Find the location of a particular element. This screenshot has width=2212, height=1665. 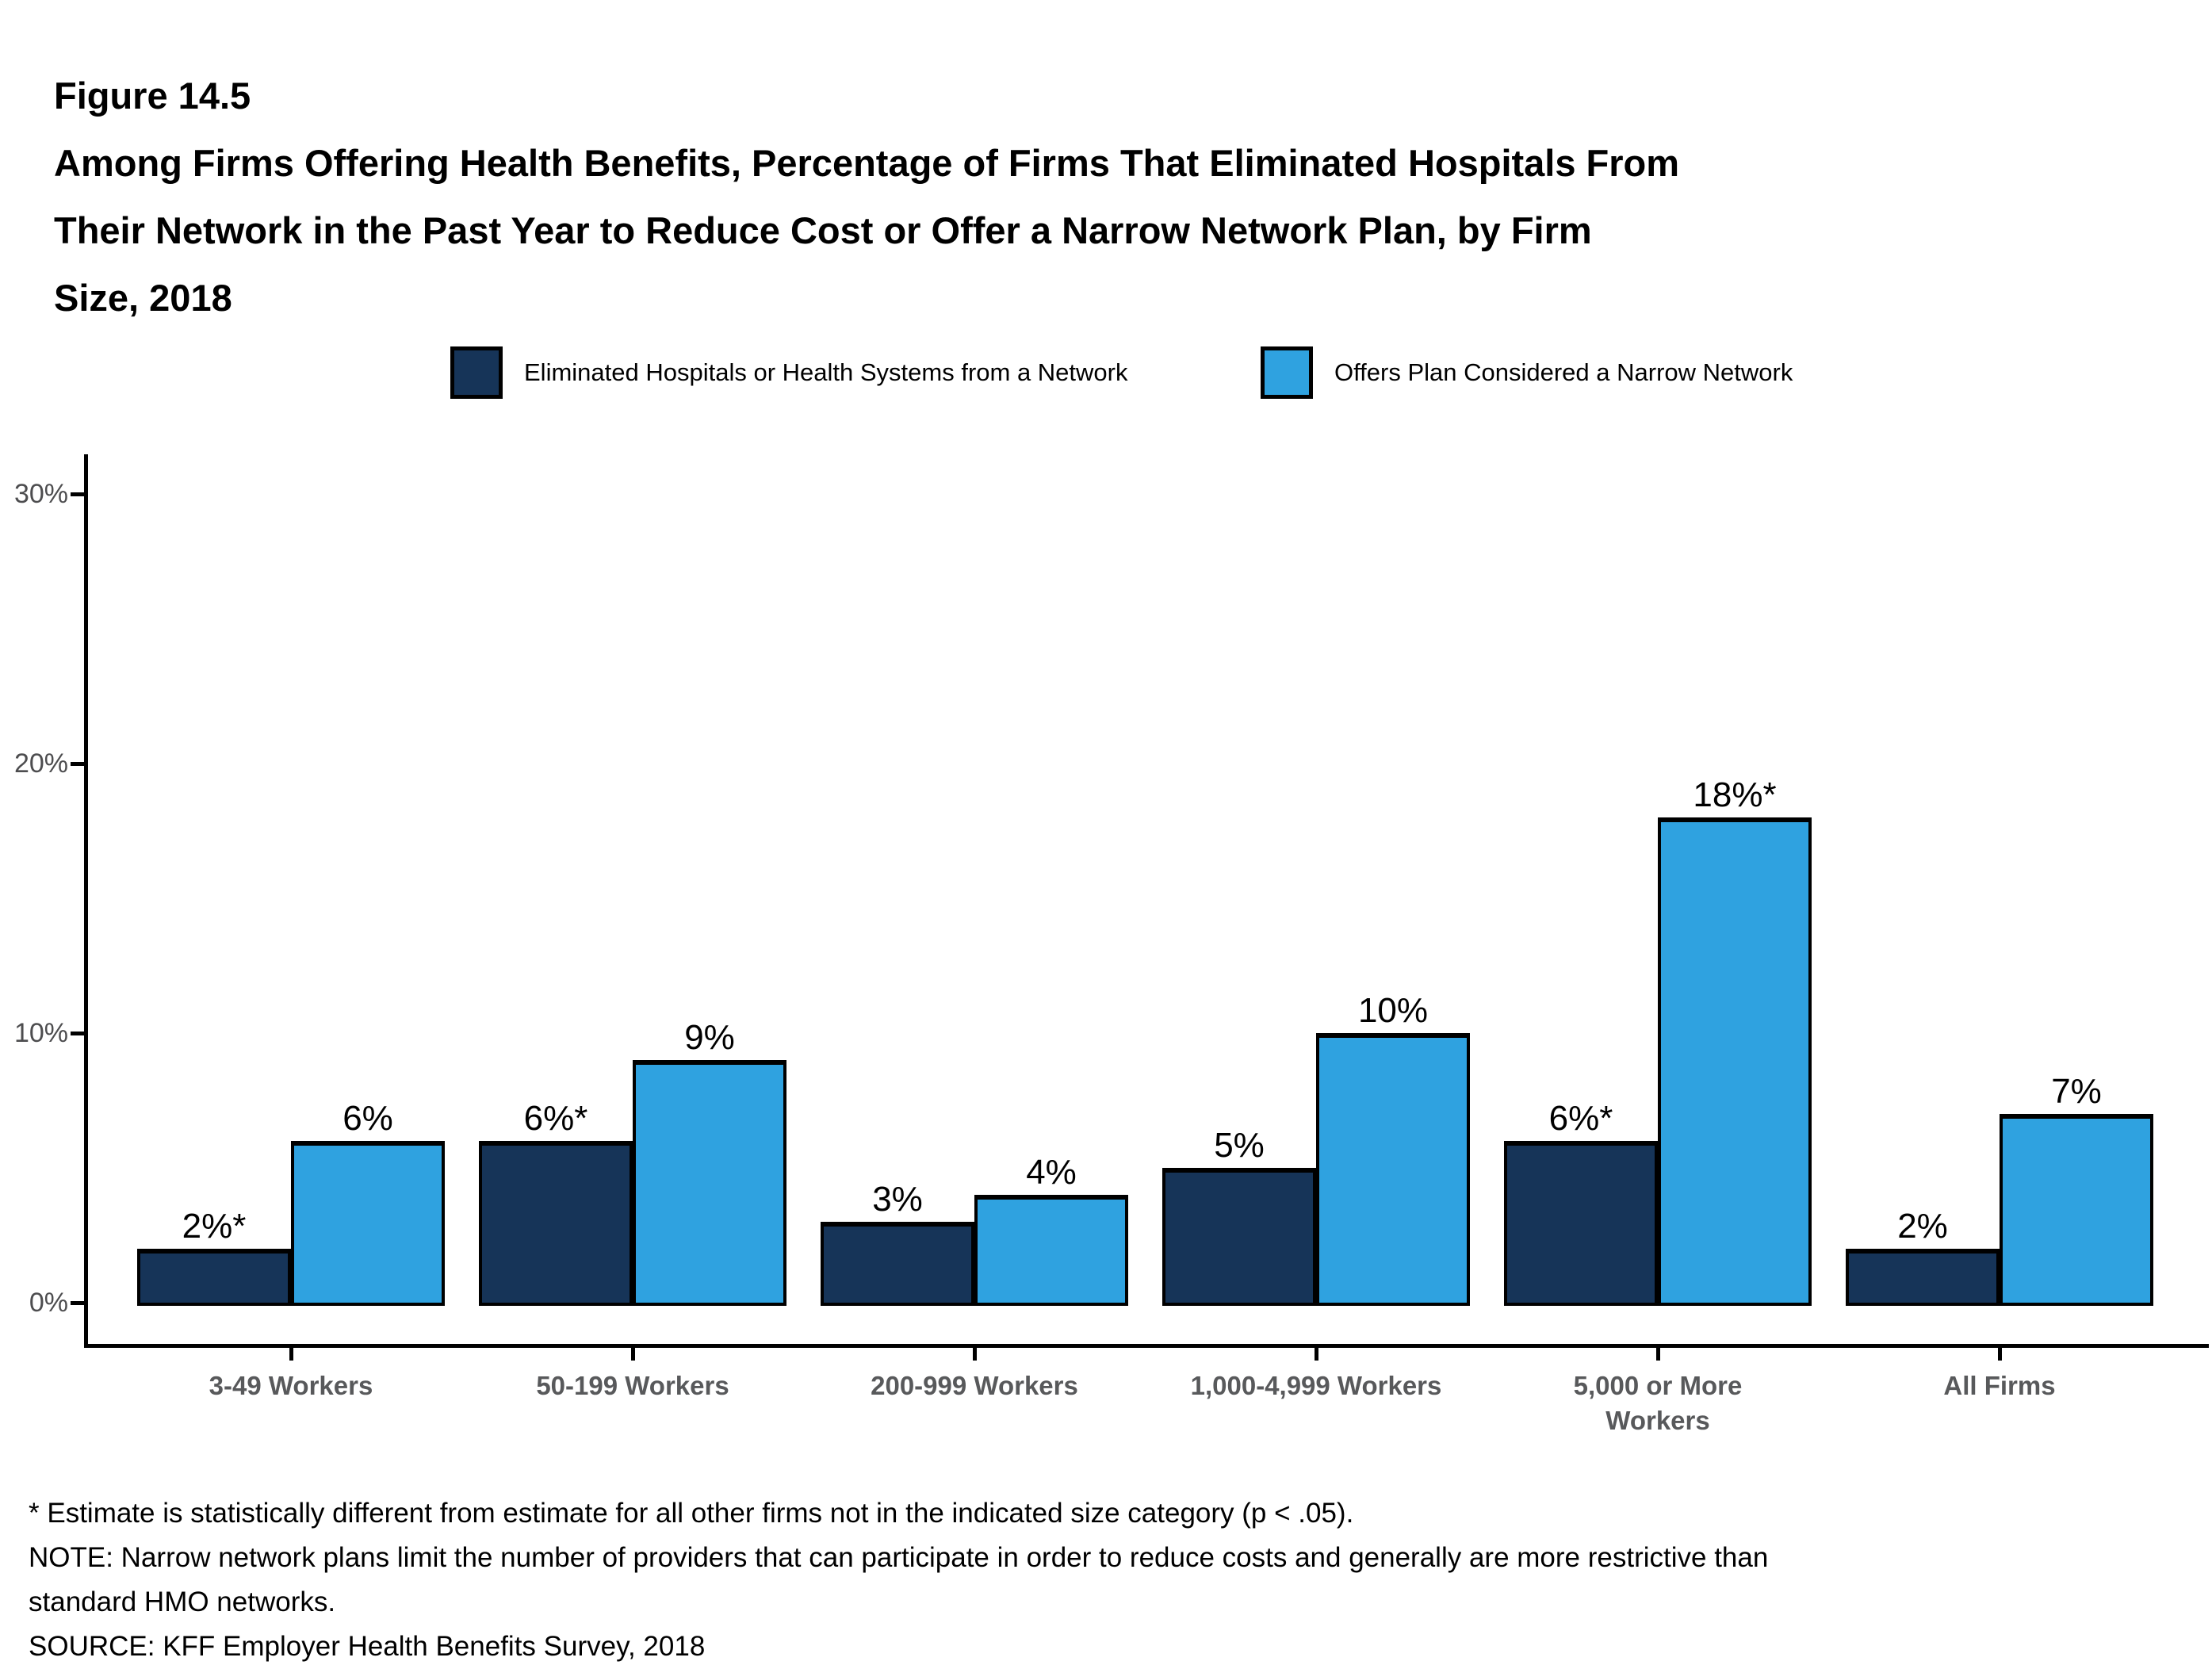

chart-title-line-3: Size, 2018 is located at coordinates (143, 298).